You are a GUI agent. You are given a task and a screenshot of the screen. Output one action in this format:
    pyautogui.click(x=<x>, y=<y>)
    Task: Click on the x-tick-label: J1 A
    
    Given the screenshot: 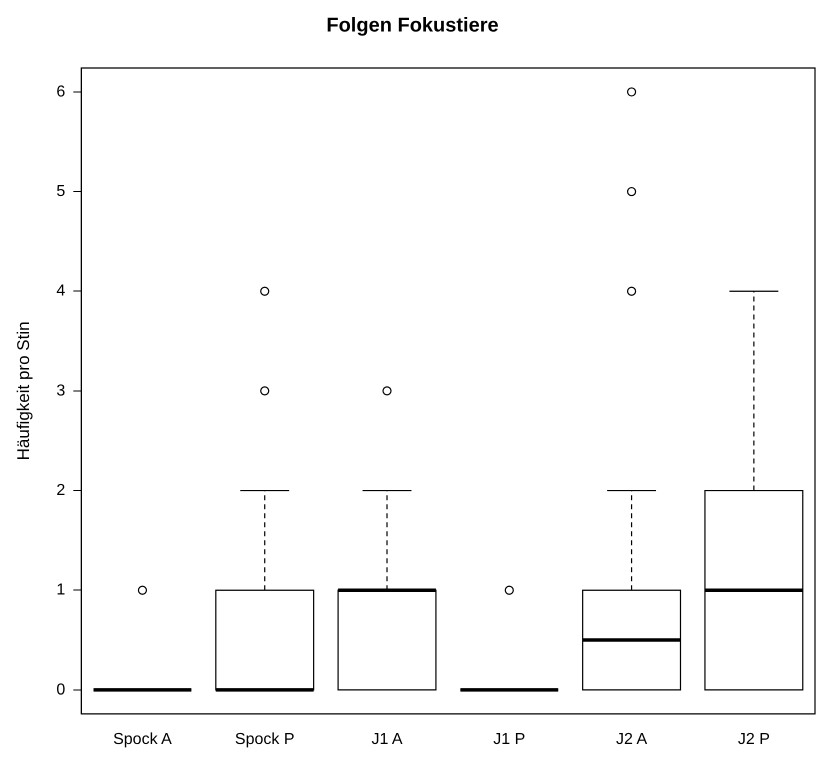 What is the action you would take?
    pyautogui.click(x=387, y=739)
    